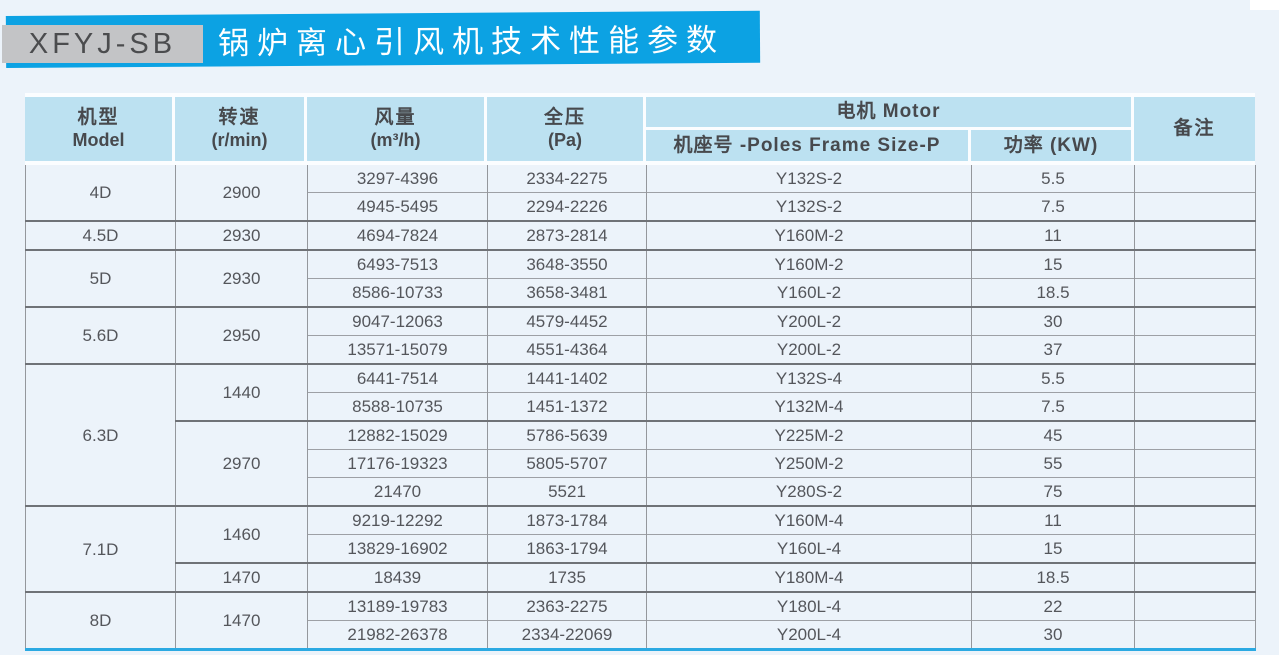 This screenshot has height=655, width=1279. I want to click on spec-row: 8D 1470 13189-19783 2363-2275 Y180L-4 22, so click(640, 620).